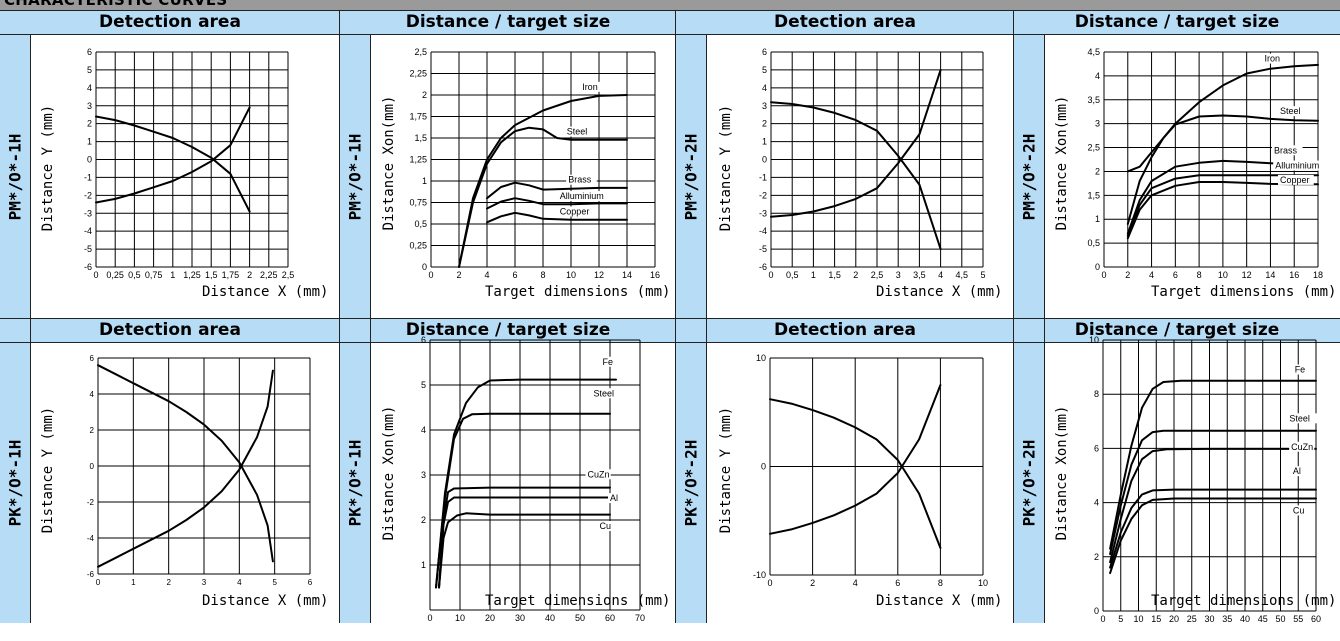 This screenshot has height=641, width=1340. Describe the element at coordinates (940, 583) in the screenshot. I see `x-tick-label: 8` at that location.